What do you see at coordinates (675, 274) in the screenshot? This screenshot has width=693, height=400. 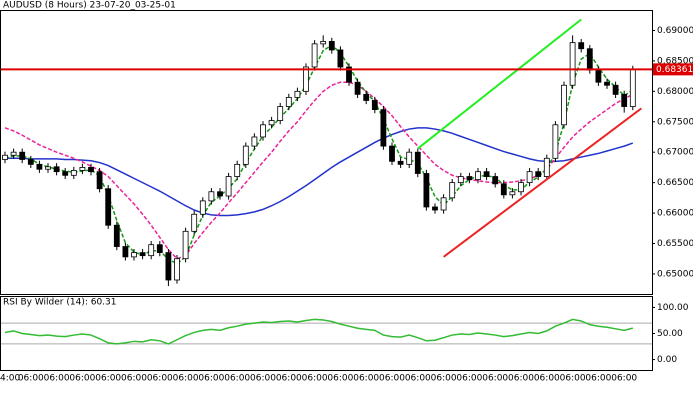 I see `y-tick-label: 0.65000` at bounding box center [675, 274].